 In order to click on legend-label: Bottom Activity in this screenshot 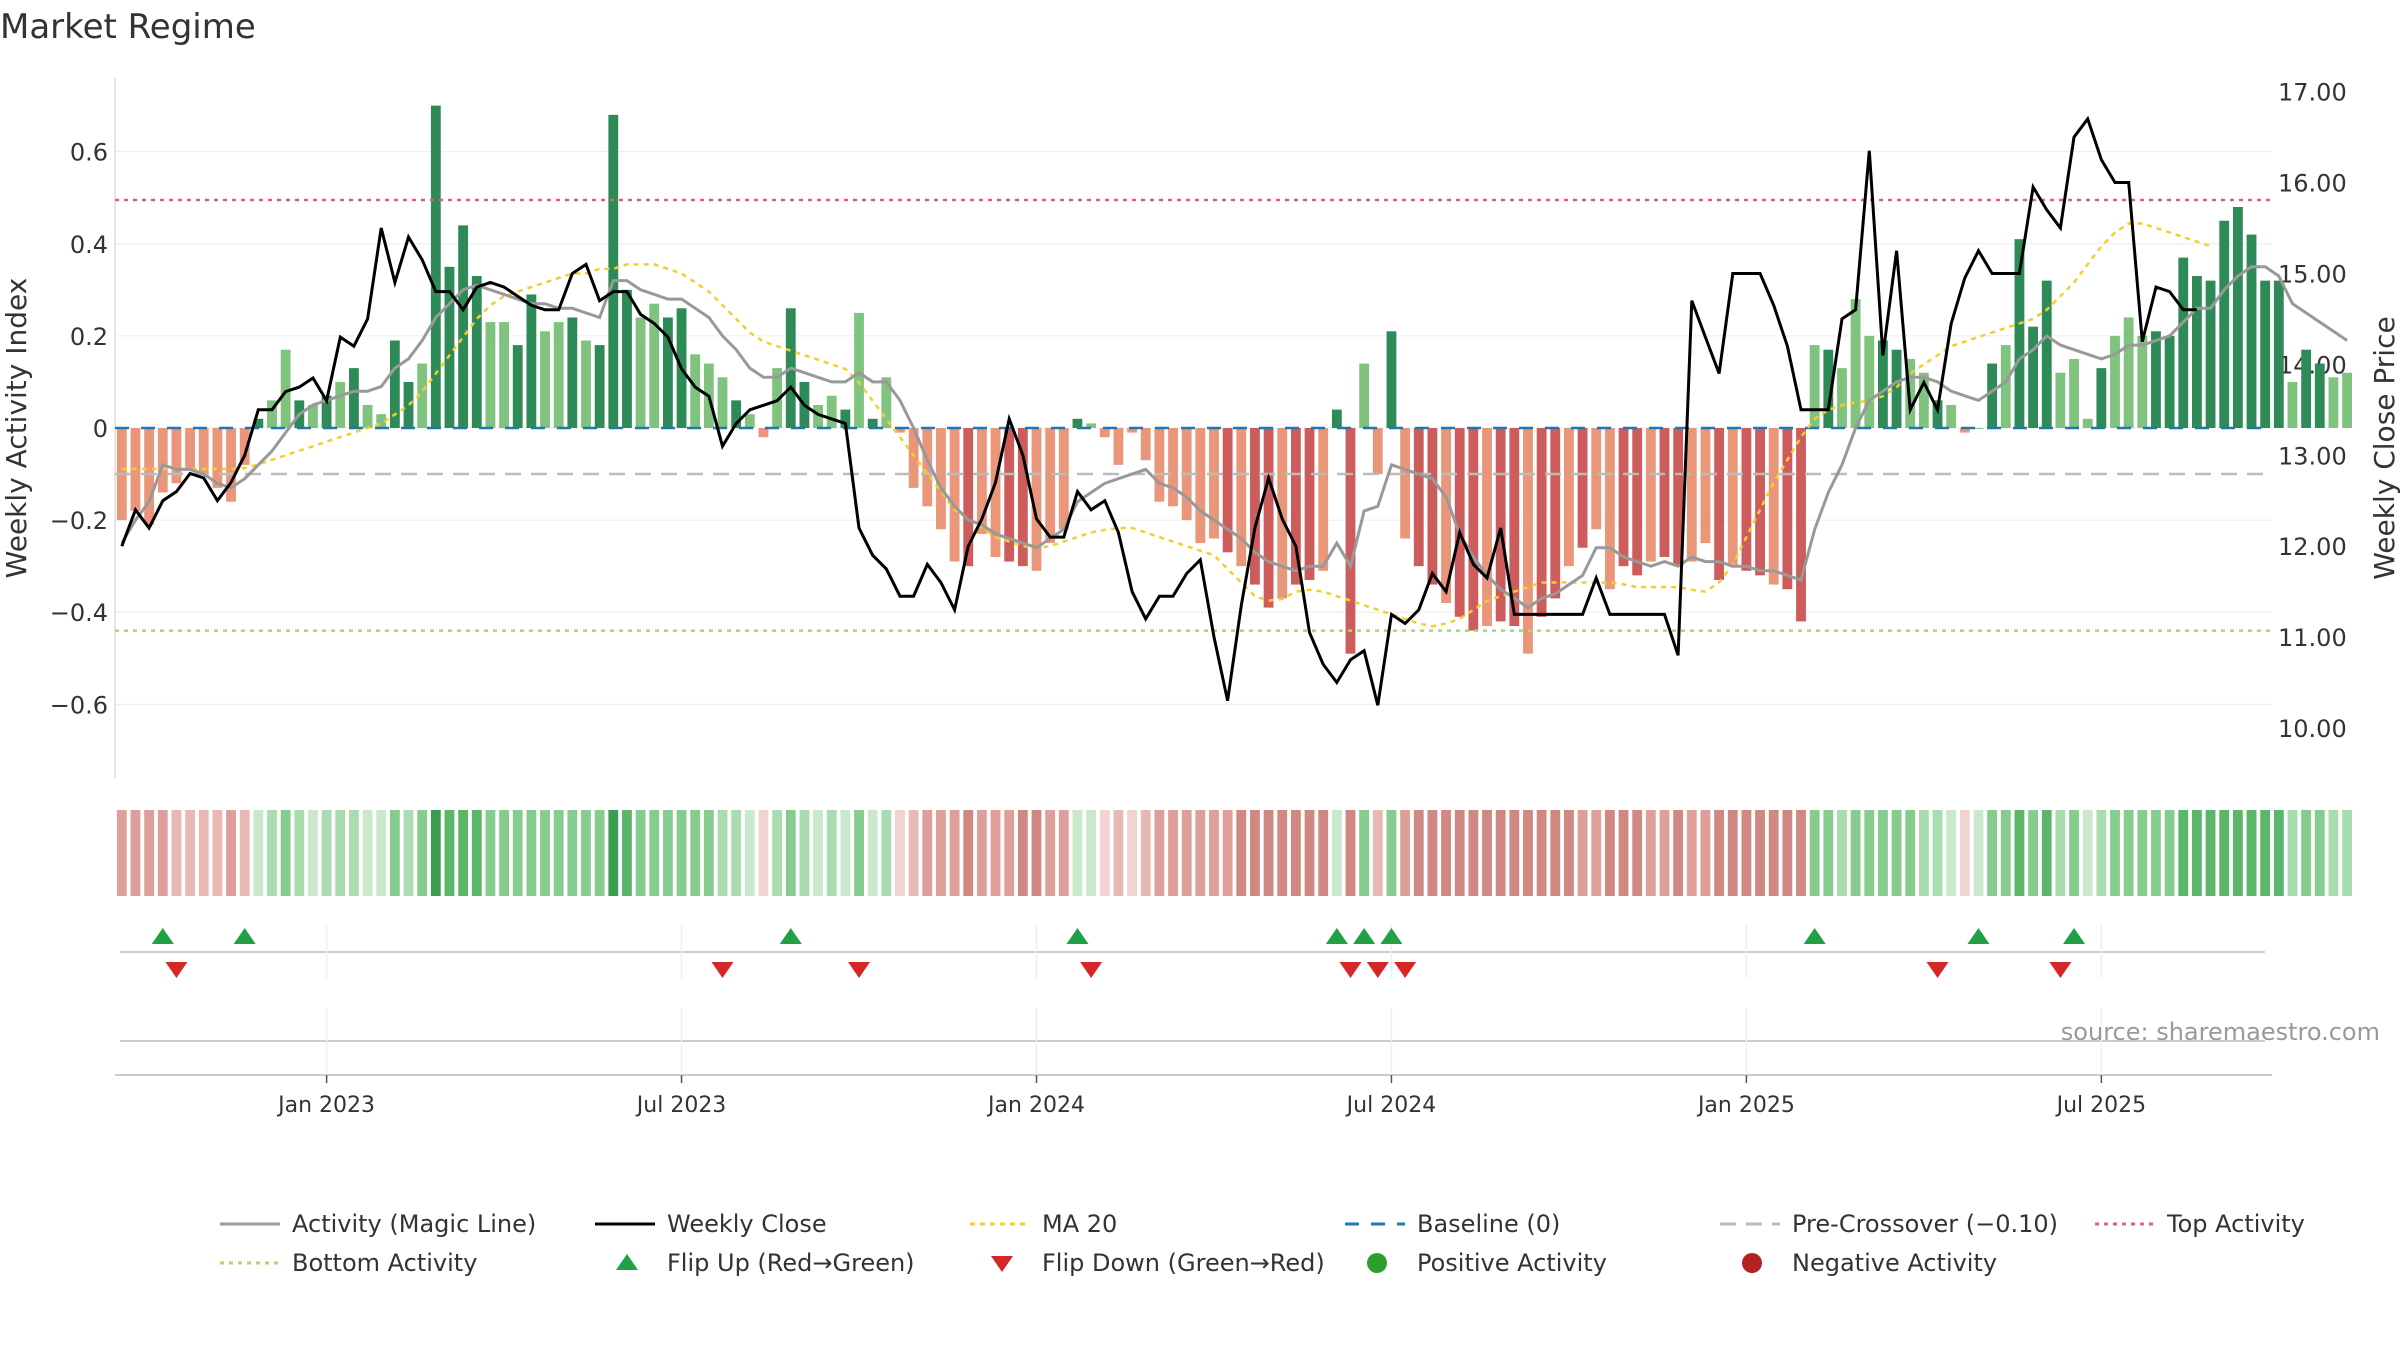, I will do `click(384, 1263)`.